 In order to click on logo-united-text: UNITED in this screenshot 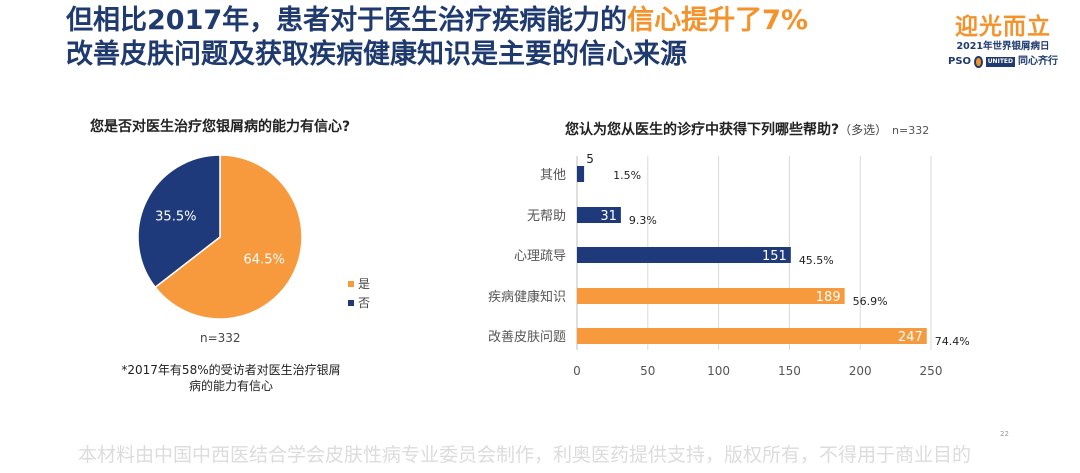, I will do `click(1000, 62)`.